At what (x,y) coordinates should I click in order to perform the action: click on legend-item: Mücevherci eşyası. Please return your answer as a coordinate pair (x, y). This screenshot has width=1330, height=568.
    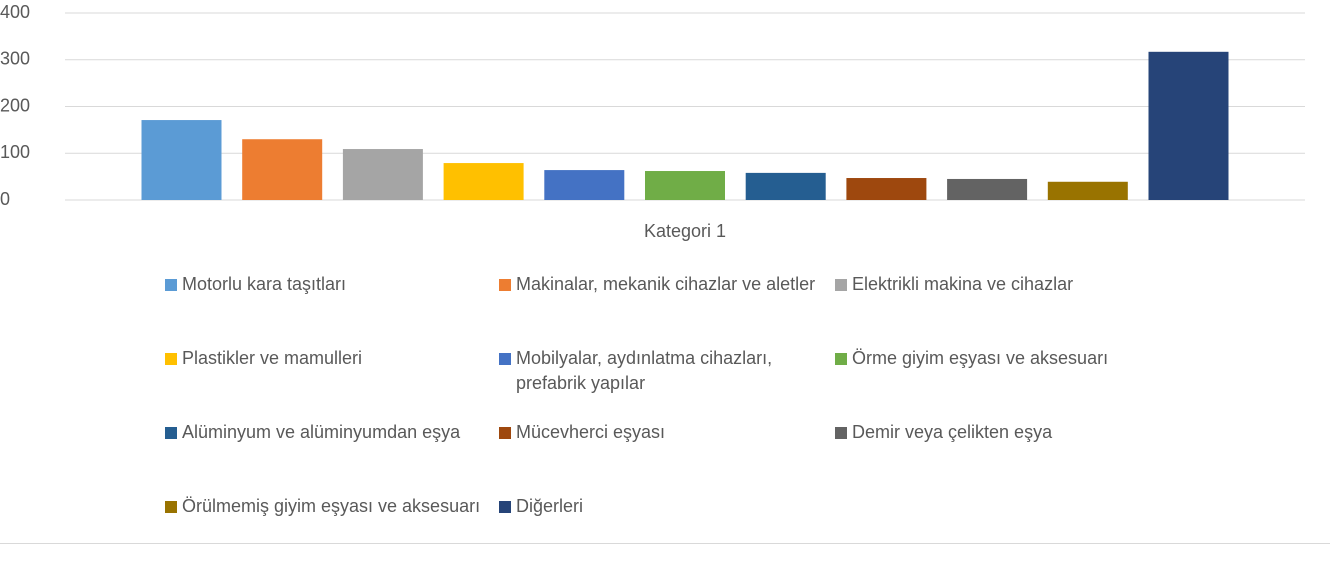
    Looking at the image, I should click on (667, 457).